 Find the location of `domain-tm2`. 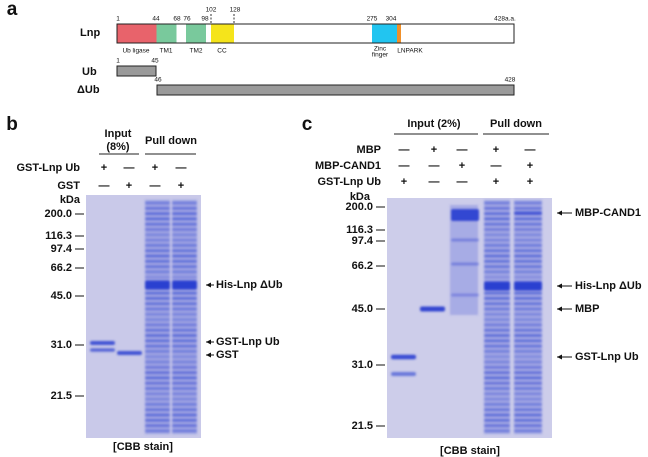

domain-tm2 is located at coordinates (196, 33).